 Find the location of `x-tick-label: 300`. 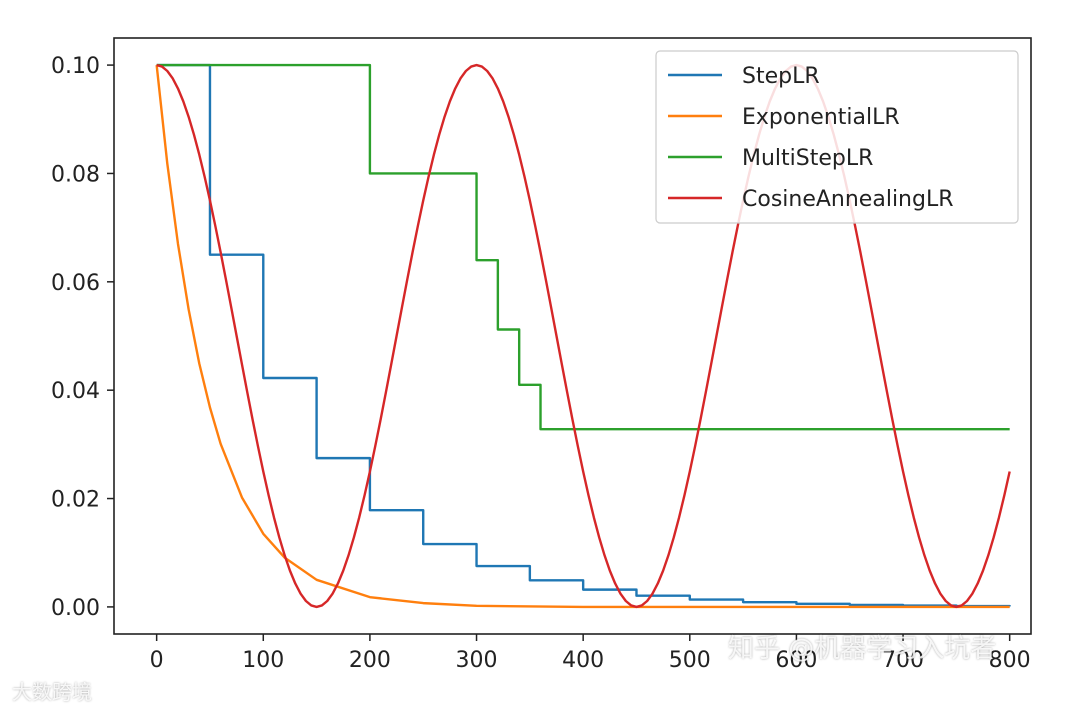

x-tick-label: 300 is located at coordinates (477, 660).